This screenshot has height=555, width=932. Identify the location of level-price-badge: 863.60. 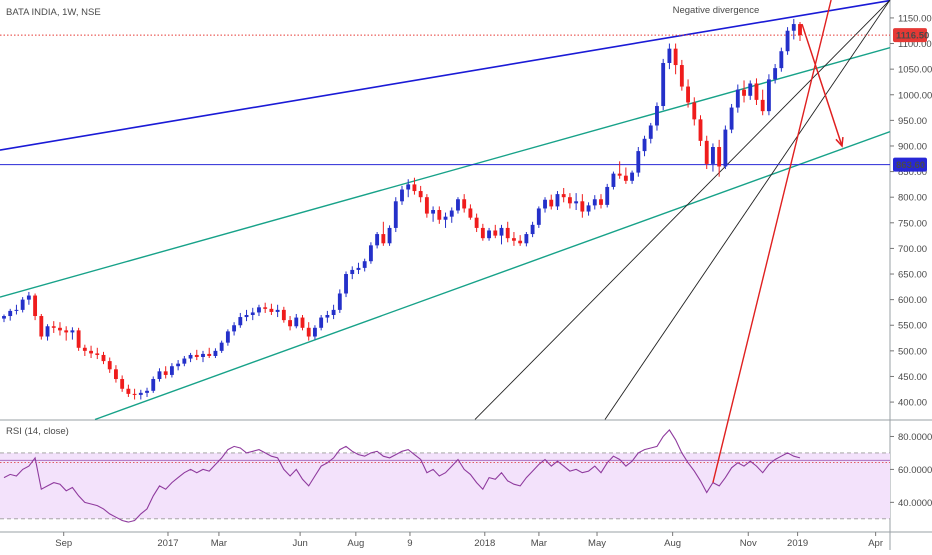
(910, 164).